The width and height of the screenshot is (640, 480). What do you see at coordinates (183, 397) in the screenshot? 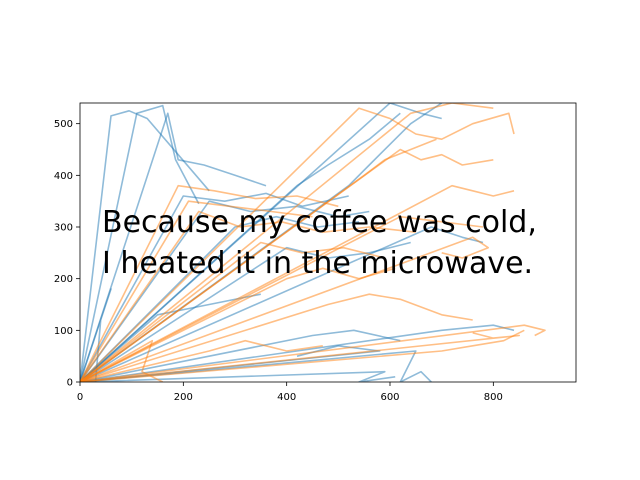
I see `x-tick-label: 200` at bounding box center [183, 397].